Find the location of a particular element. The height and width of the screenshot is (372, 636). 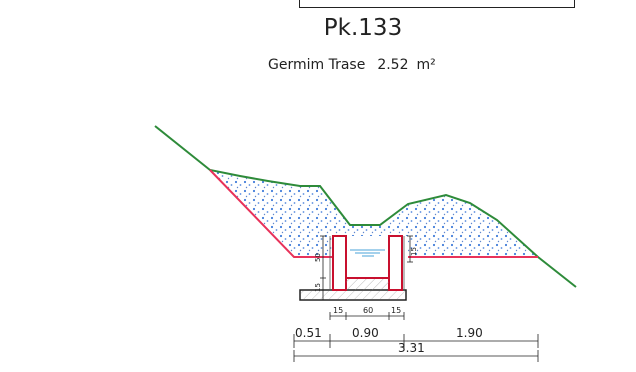

small-dim-label-left: 15 is located at coordinates (338, 310).